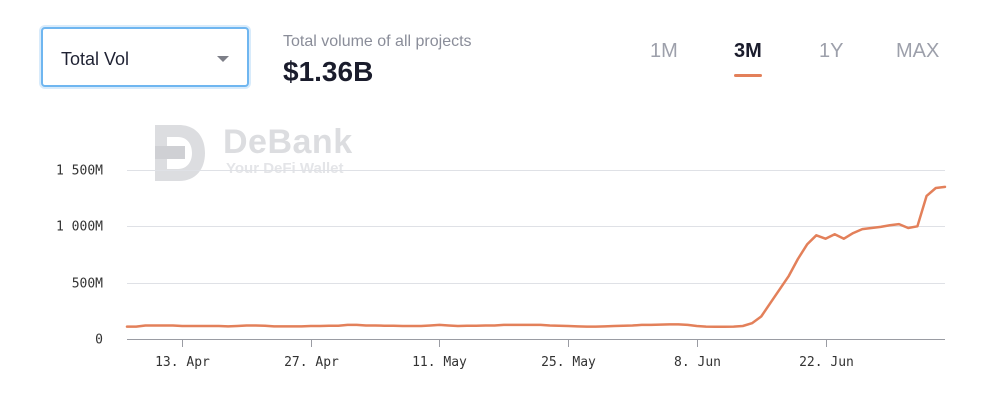  Describe the element at coordinates (826, 362) in the screenshot. I see `x-tick-label: 22. Jun` at that location.